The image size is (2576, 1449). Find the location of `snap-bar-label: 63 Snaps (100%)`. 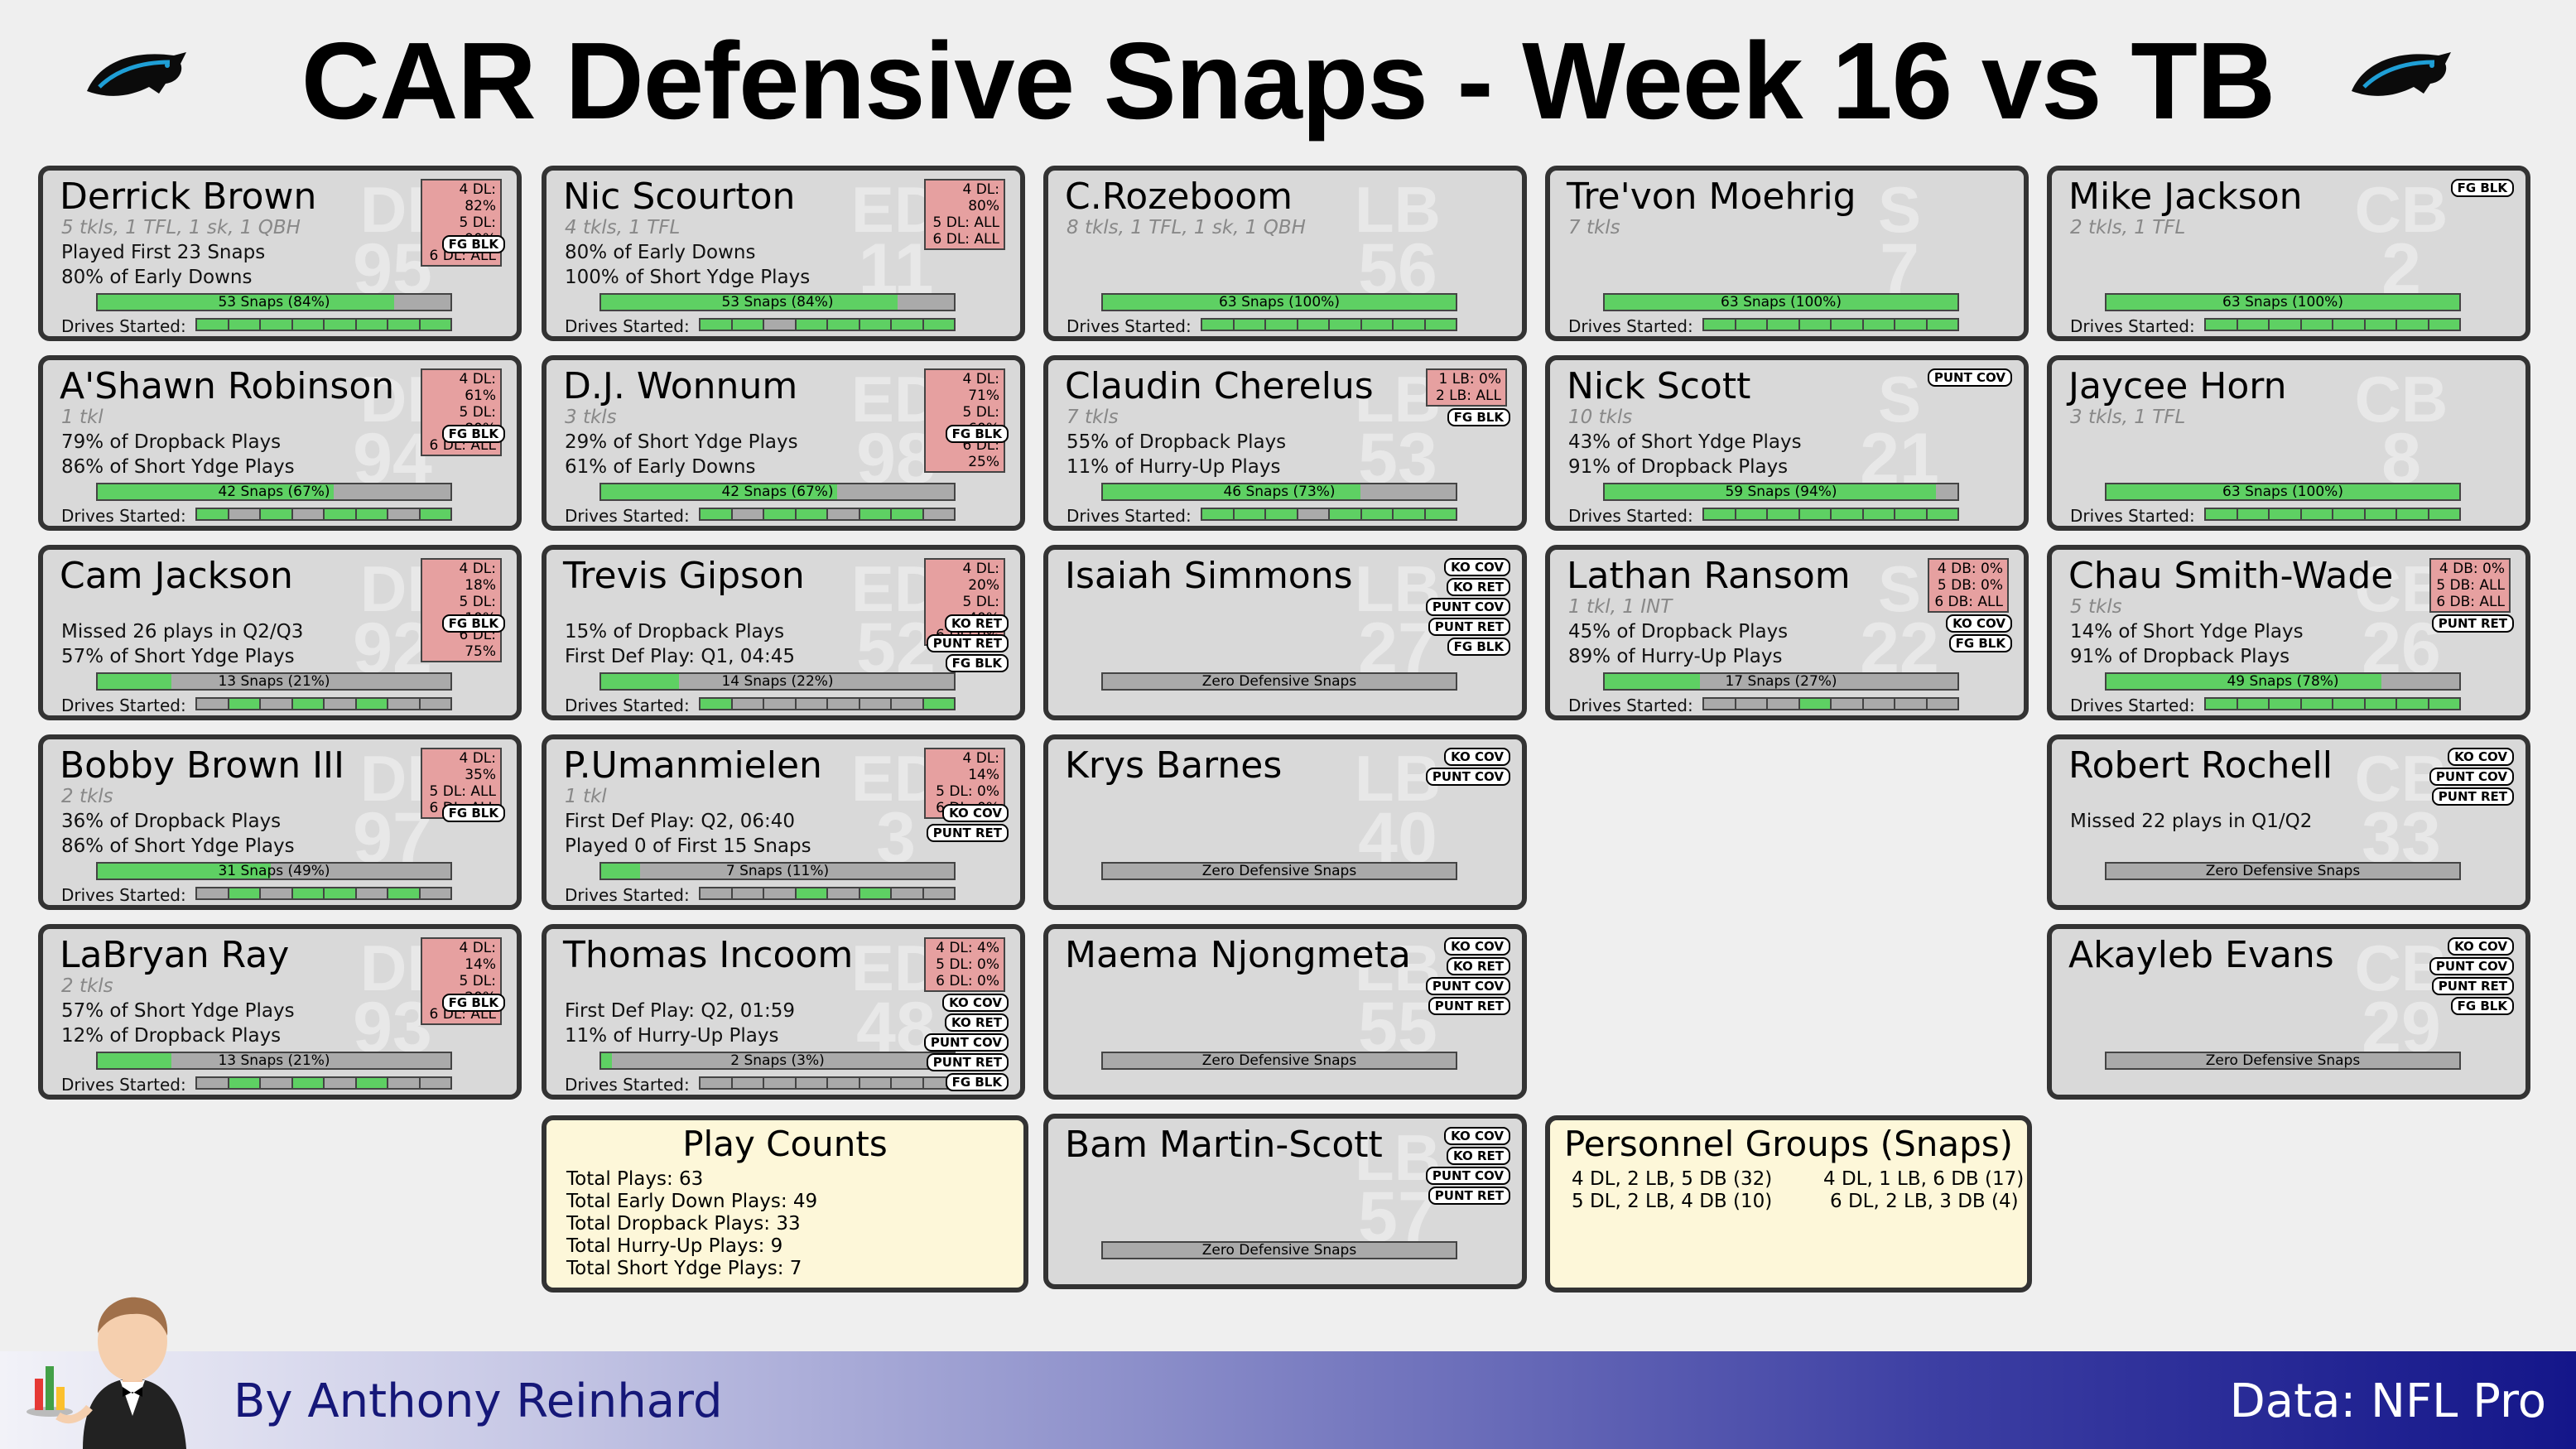

snap-bar-label: 63 Snaps (100%) is located at coordinates (2282, 302).